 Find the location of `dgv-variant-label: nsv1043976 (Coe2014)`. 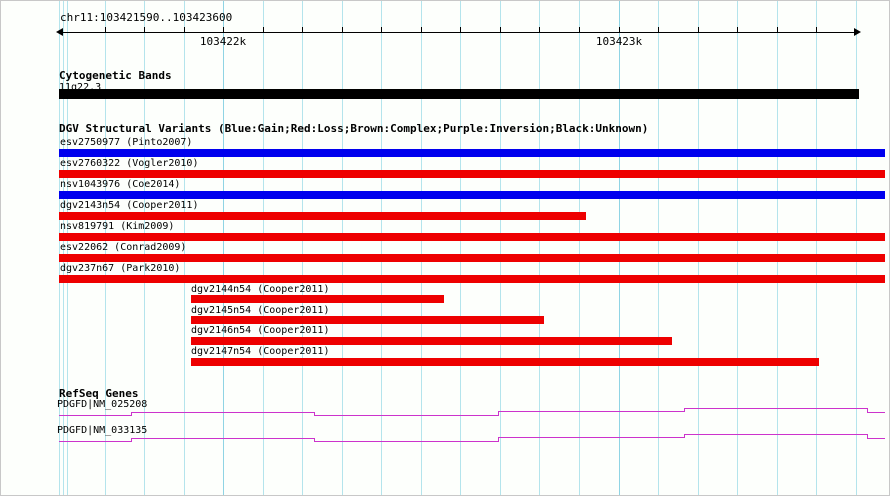

dgv-variant-label: nsv1043976 (Coe2014) is located at coordinates (120, 184).